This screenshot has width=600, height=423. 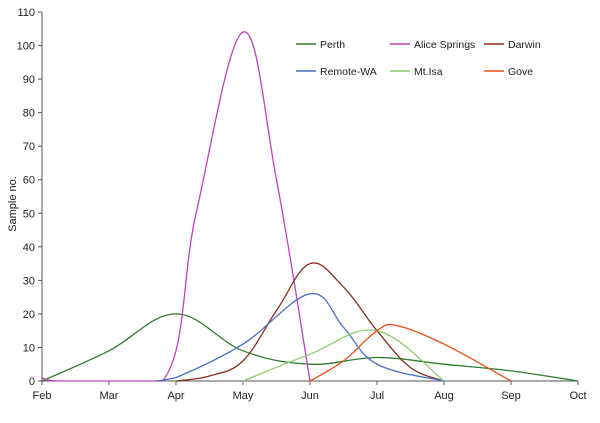 I want to click on x-axis-ticks: Feb Mar Apr May Jun Jul Aug Sep Oct, so click(x=310, y=391).